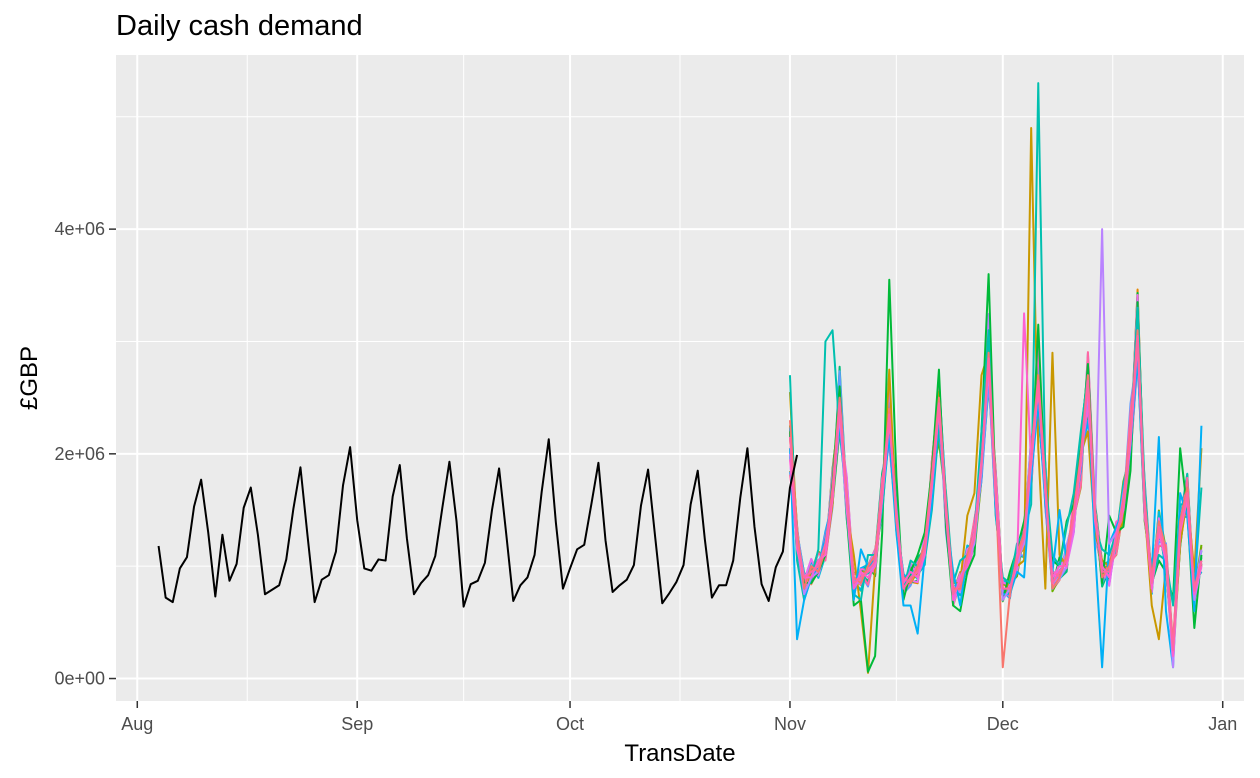 The height and width of the screenshot is (778, 1260). I want to click on y-axis: 0e+00 2e+06 4e+06, so click(85, 454).